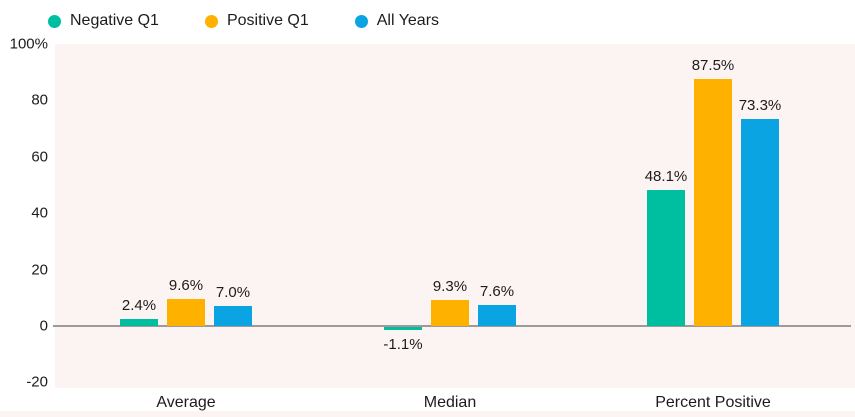 The height and width of the screenshot is (417, 855). I want to click on bar-value-label: 2.4%, so click(139, 306).